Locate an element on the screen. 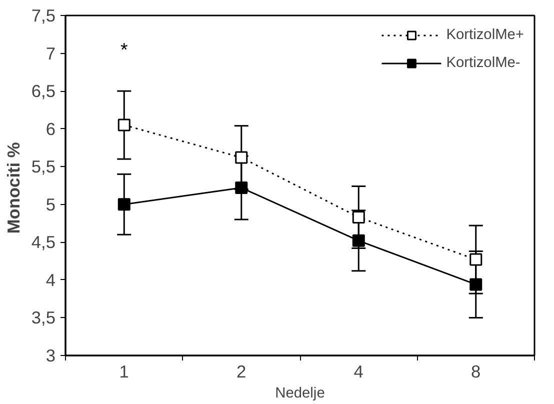  y-tick-label: 7 is located at coordinates (51, 53).